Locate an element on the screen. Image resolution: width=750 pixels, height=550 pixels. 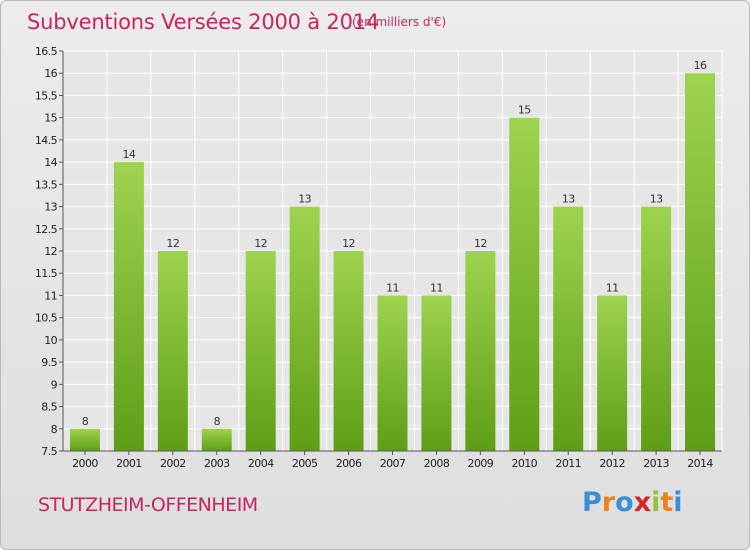
value-label-2013: 13 is located at coordinates (656, 199).